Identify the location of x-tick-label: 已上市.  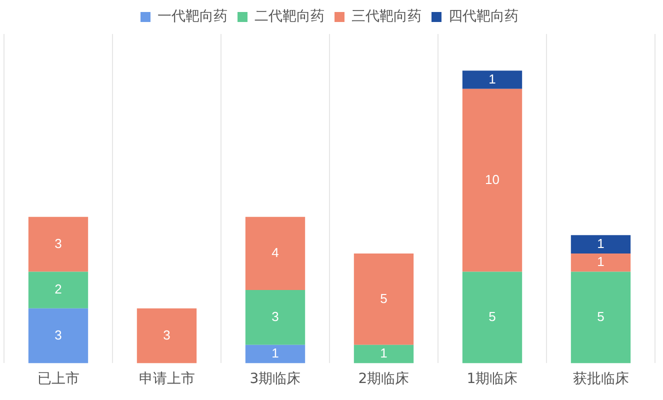
(58, 379).